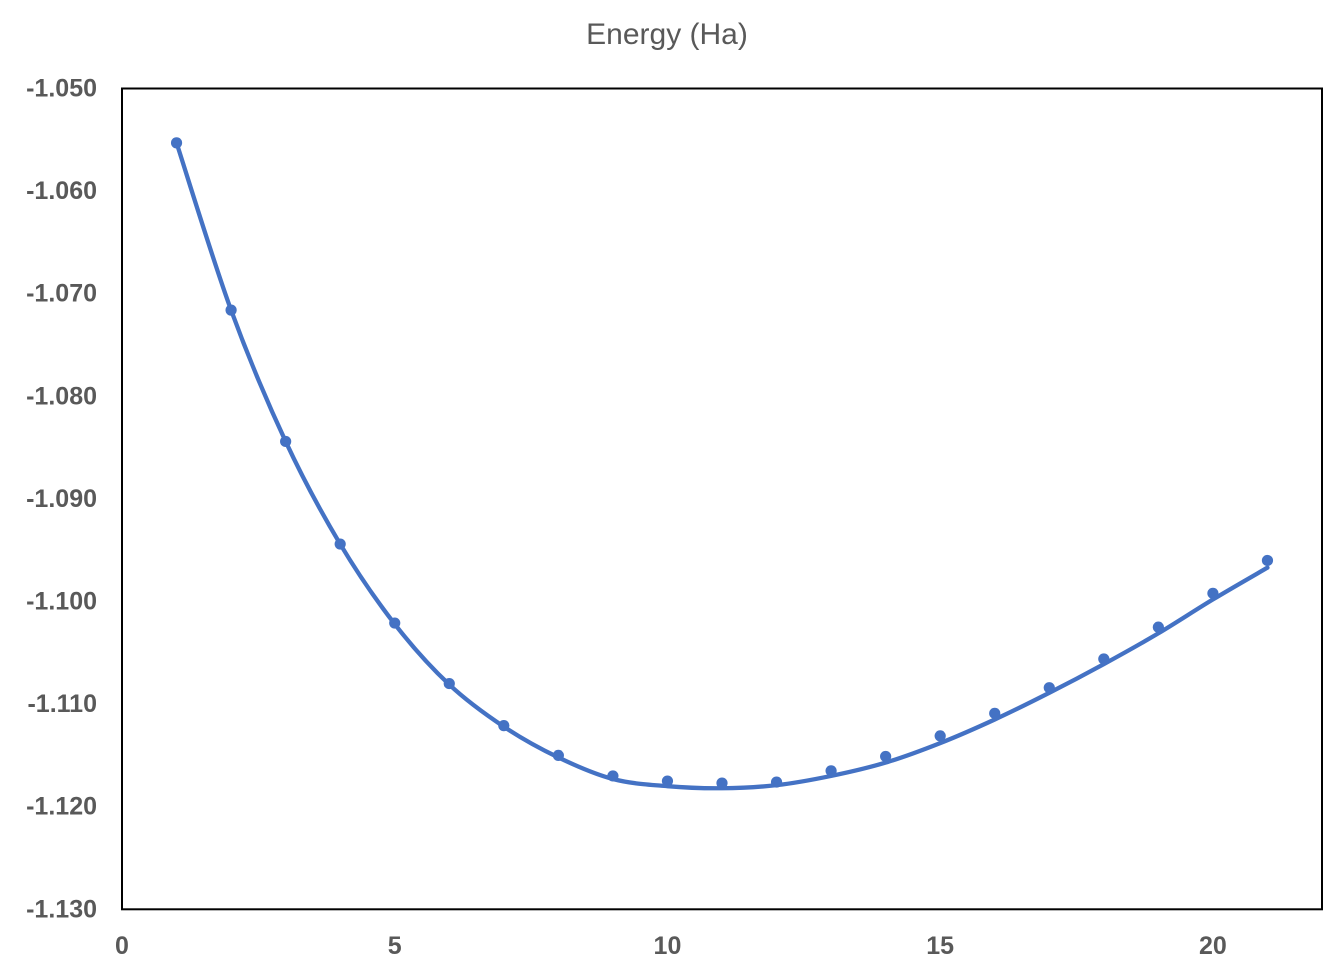 The height and width of the screenshot is (974, 1334). I want to click on y-axis-tick-label: -1.080, so click(61, 396).